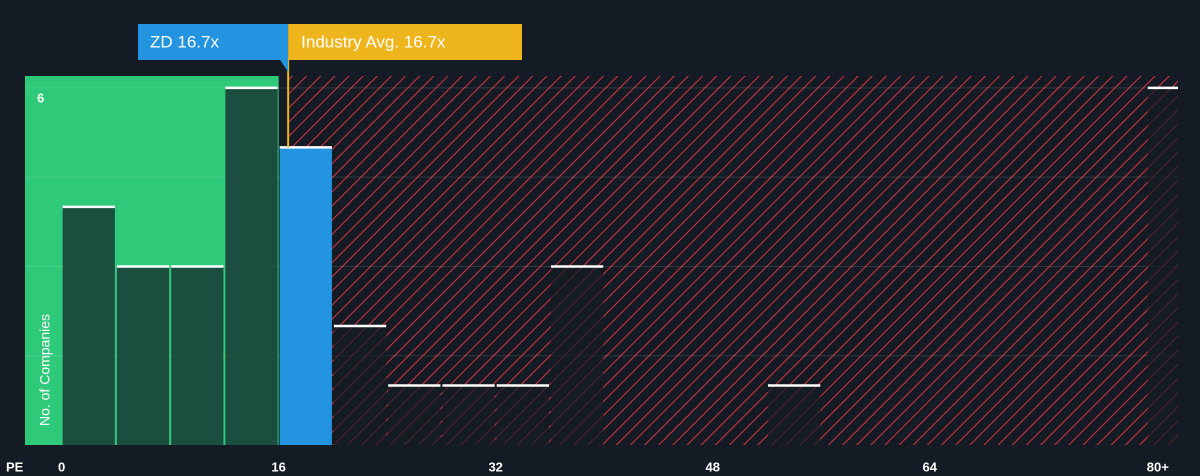 This screenshot has height=476, width=1200. What do you see at coordinates (278, 466) in the screenshot?
I see `x-tick-label: 16` at bounding box center [278, 466].